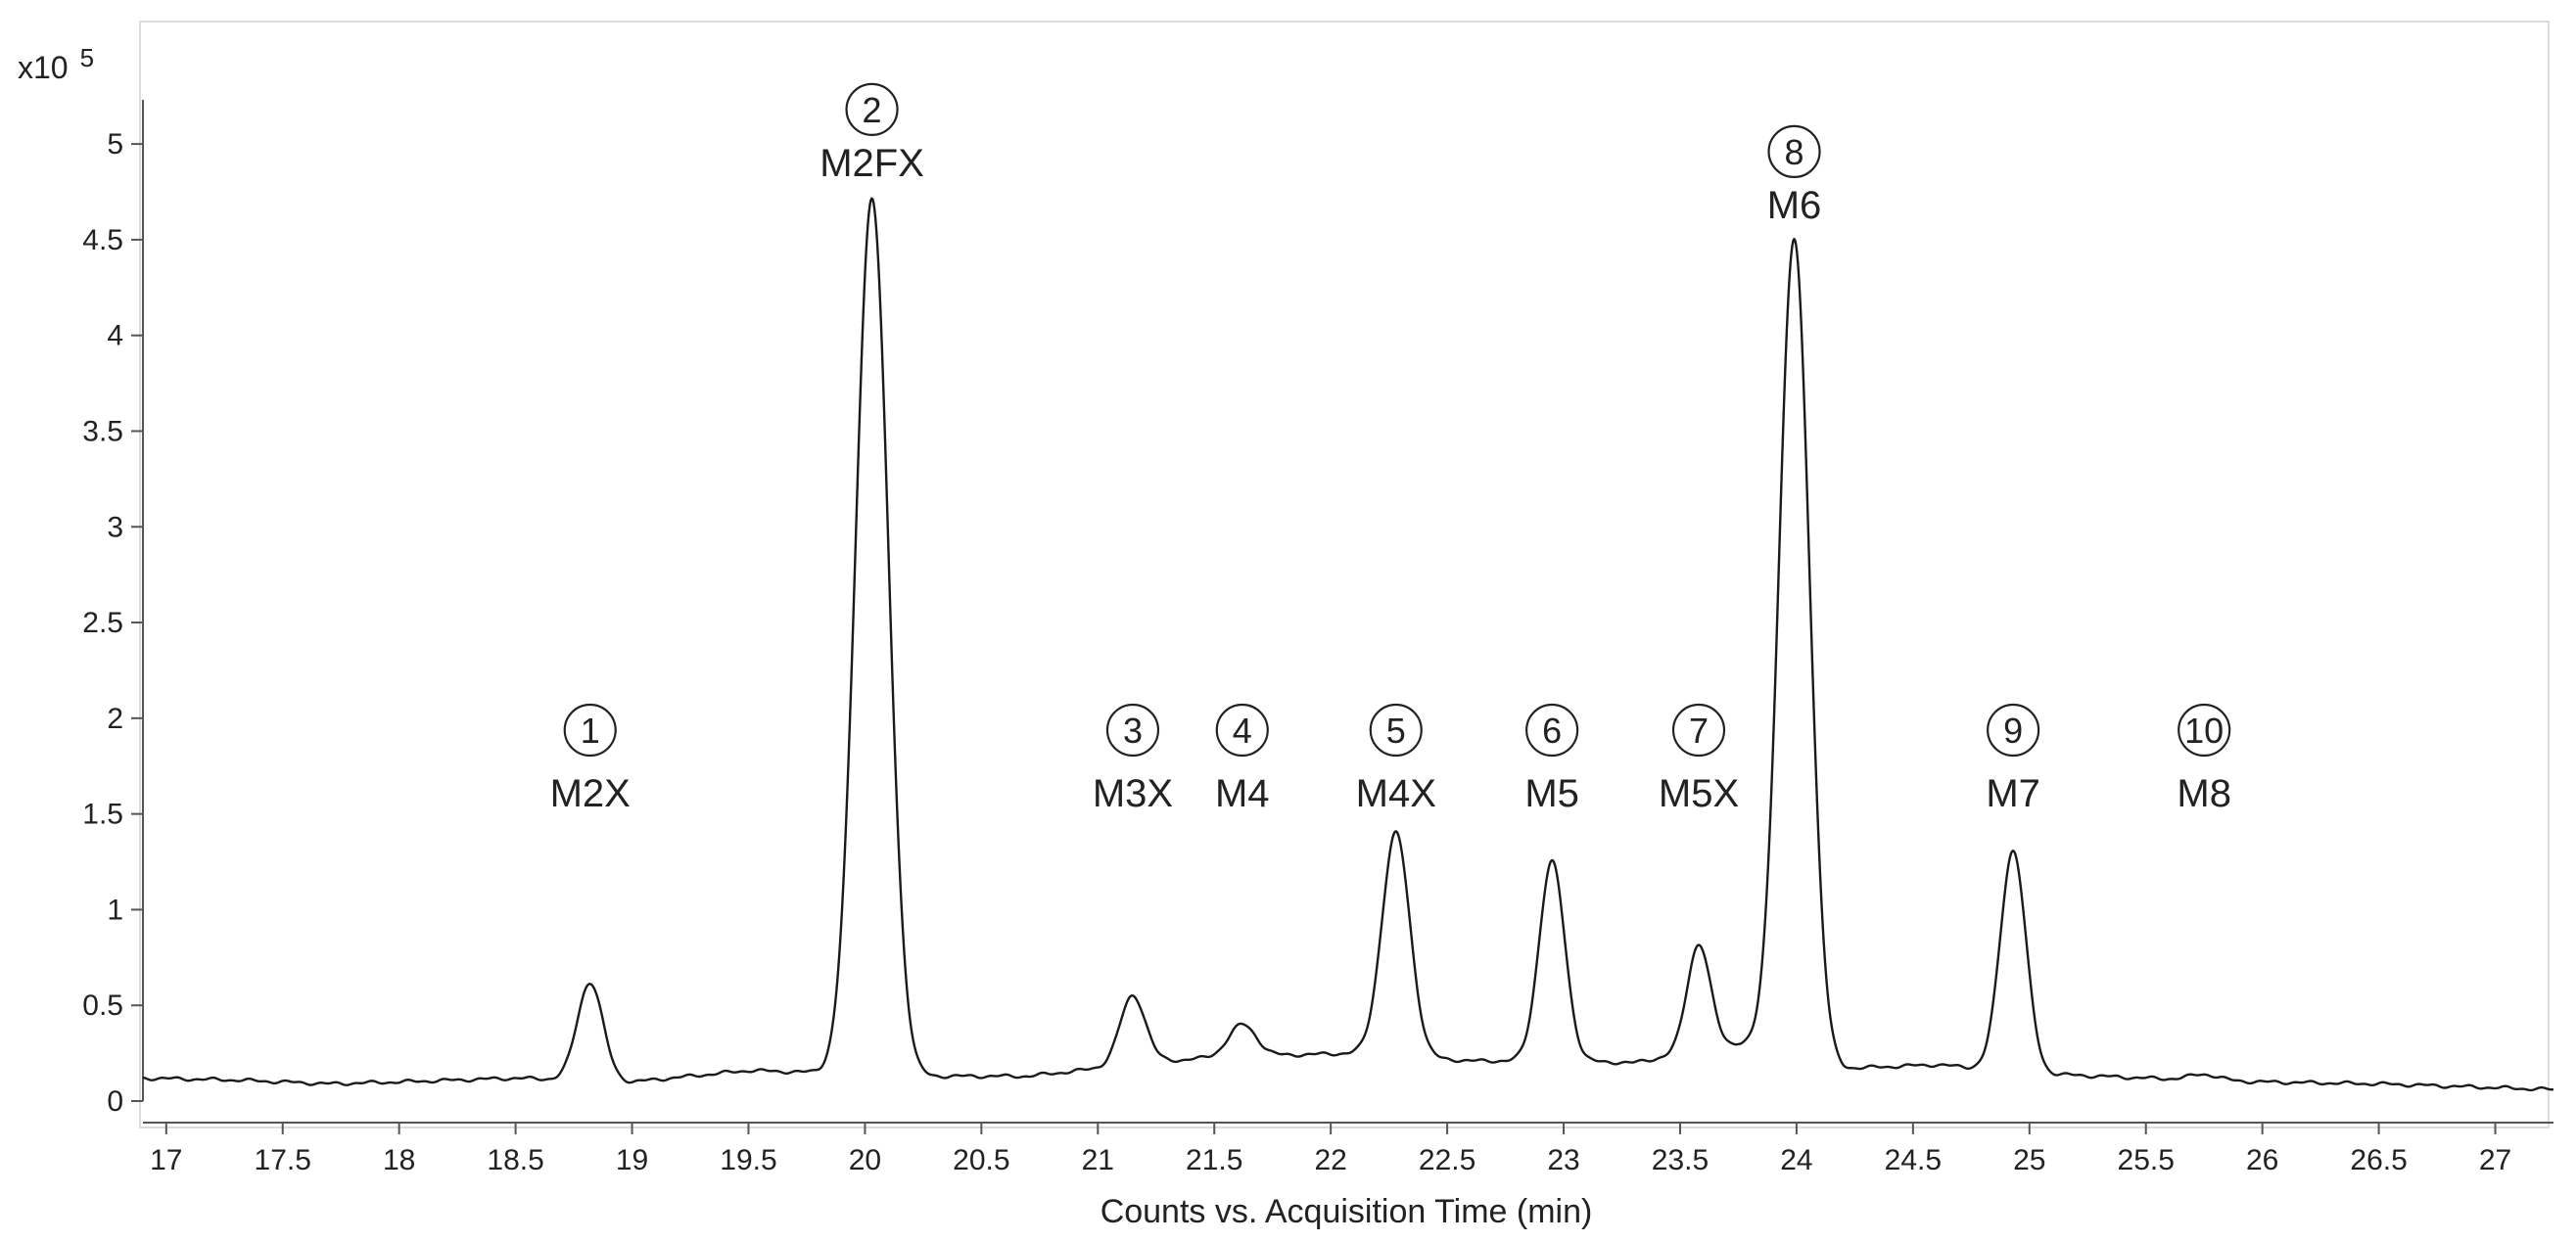 The width and height of the screenshot is (2576, 1242). I want to click on y-tick-label: 2.5, so click(102, 623).